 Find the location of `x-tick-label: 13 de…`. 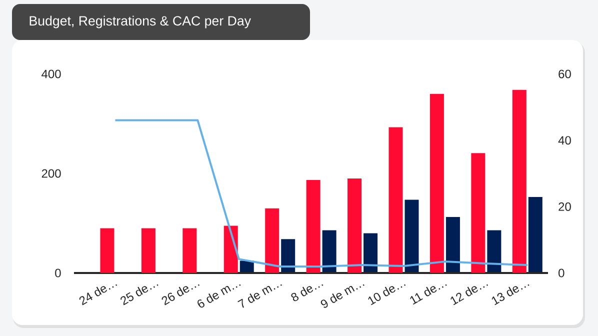

x-tick-label: 13 de… is located at coordinates (511, 295).